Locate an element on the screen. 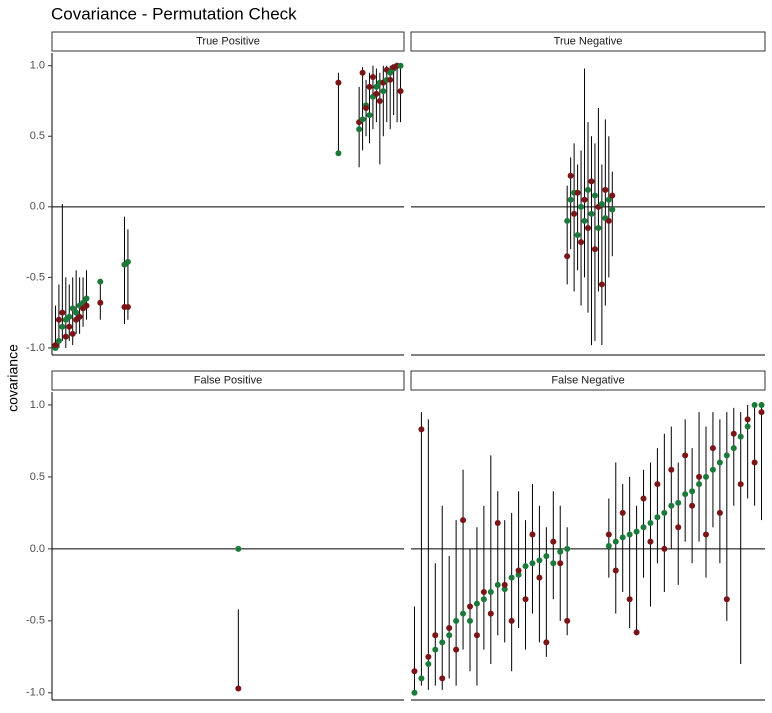 The image size is (772, 713). y-tick-label: 1.0 is located at coordinates (37, 66).